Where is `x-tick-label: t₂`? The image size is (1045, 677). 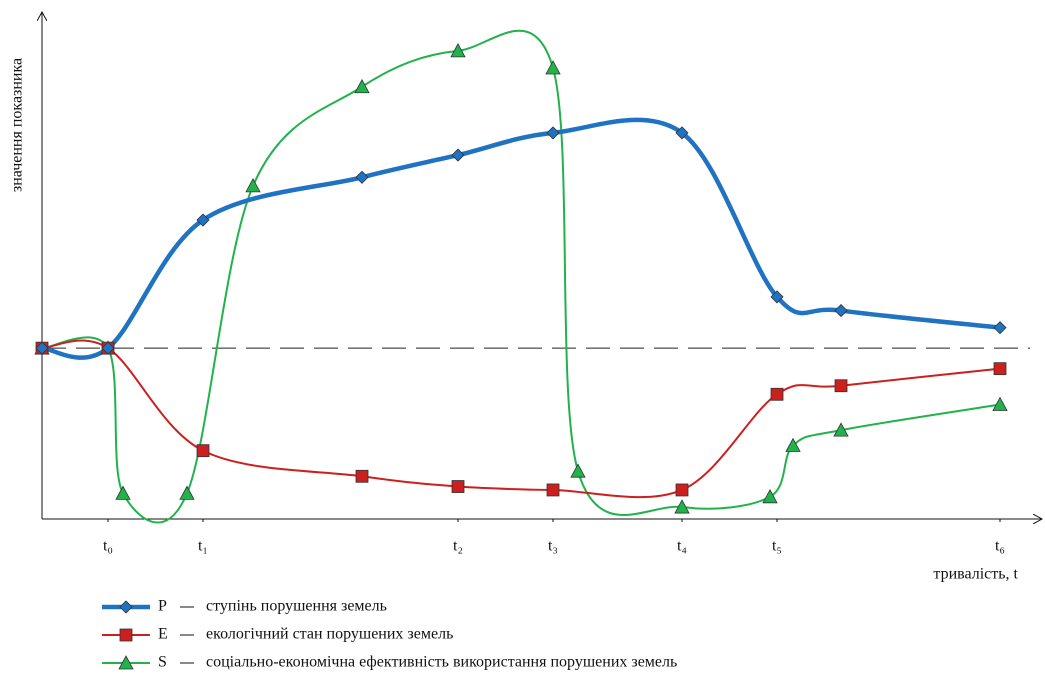
x-tick-label: t₂ is located at coordinates (458, 546).